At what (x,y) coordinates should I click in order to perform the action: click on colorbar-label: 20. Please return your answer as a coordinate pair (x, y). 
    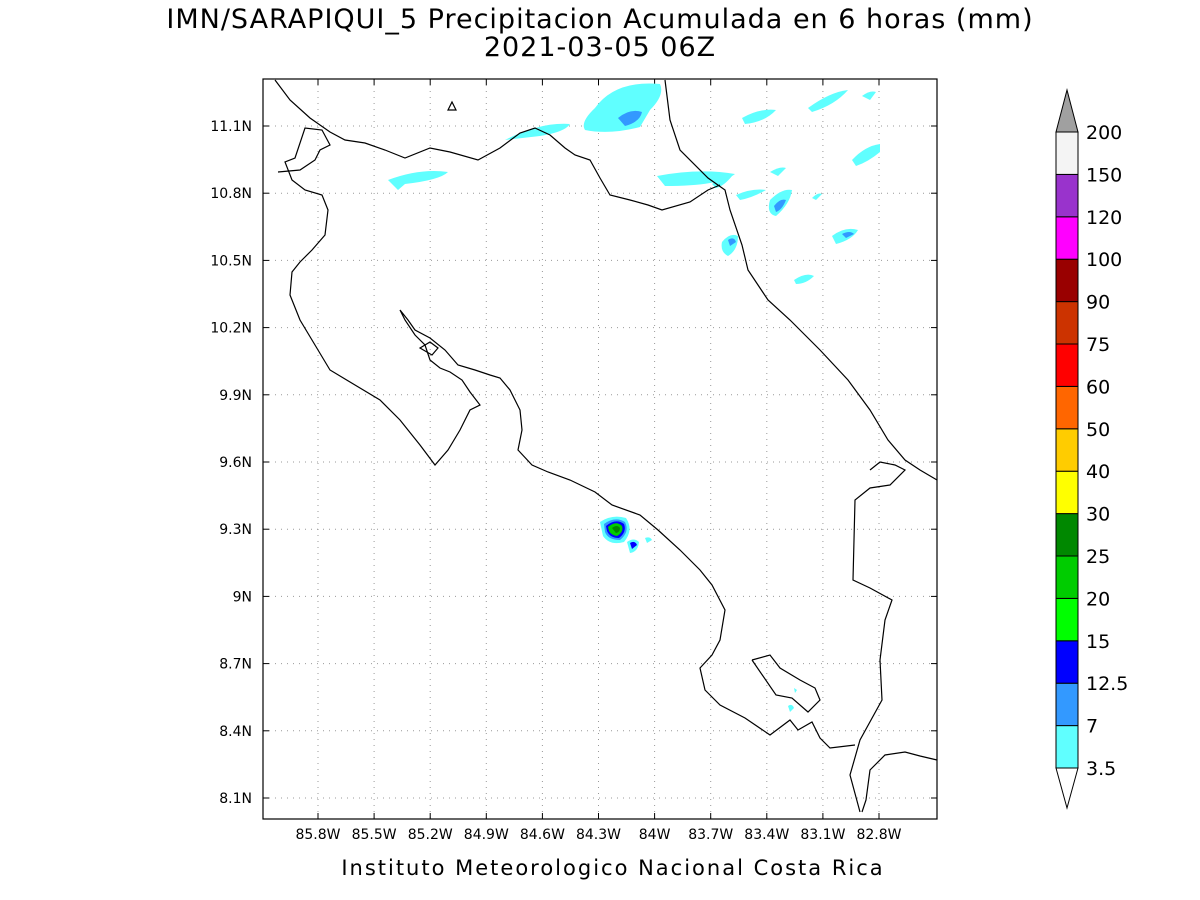
    Looking at the image, I should click on (1098, 599).